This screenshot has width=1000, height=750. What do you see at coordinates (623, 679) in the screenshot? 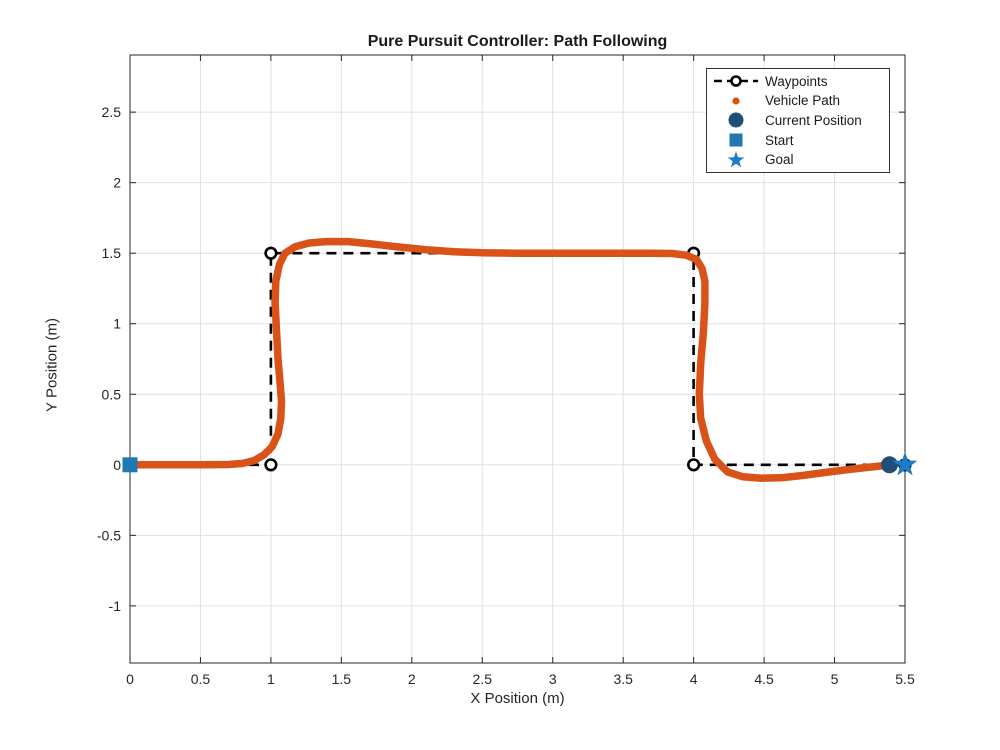
I see `x-tick-label: 3.5` at bounding box center [623, 679].